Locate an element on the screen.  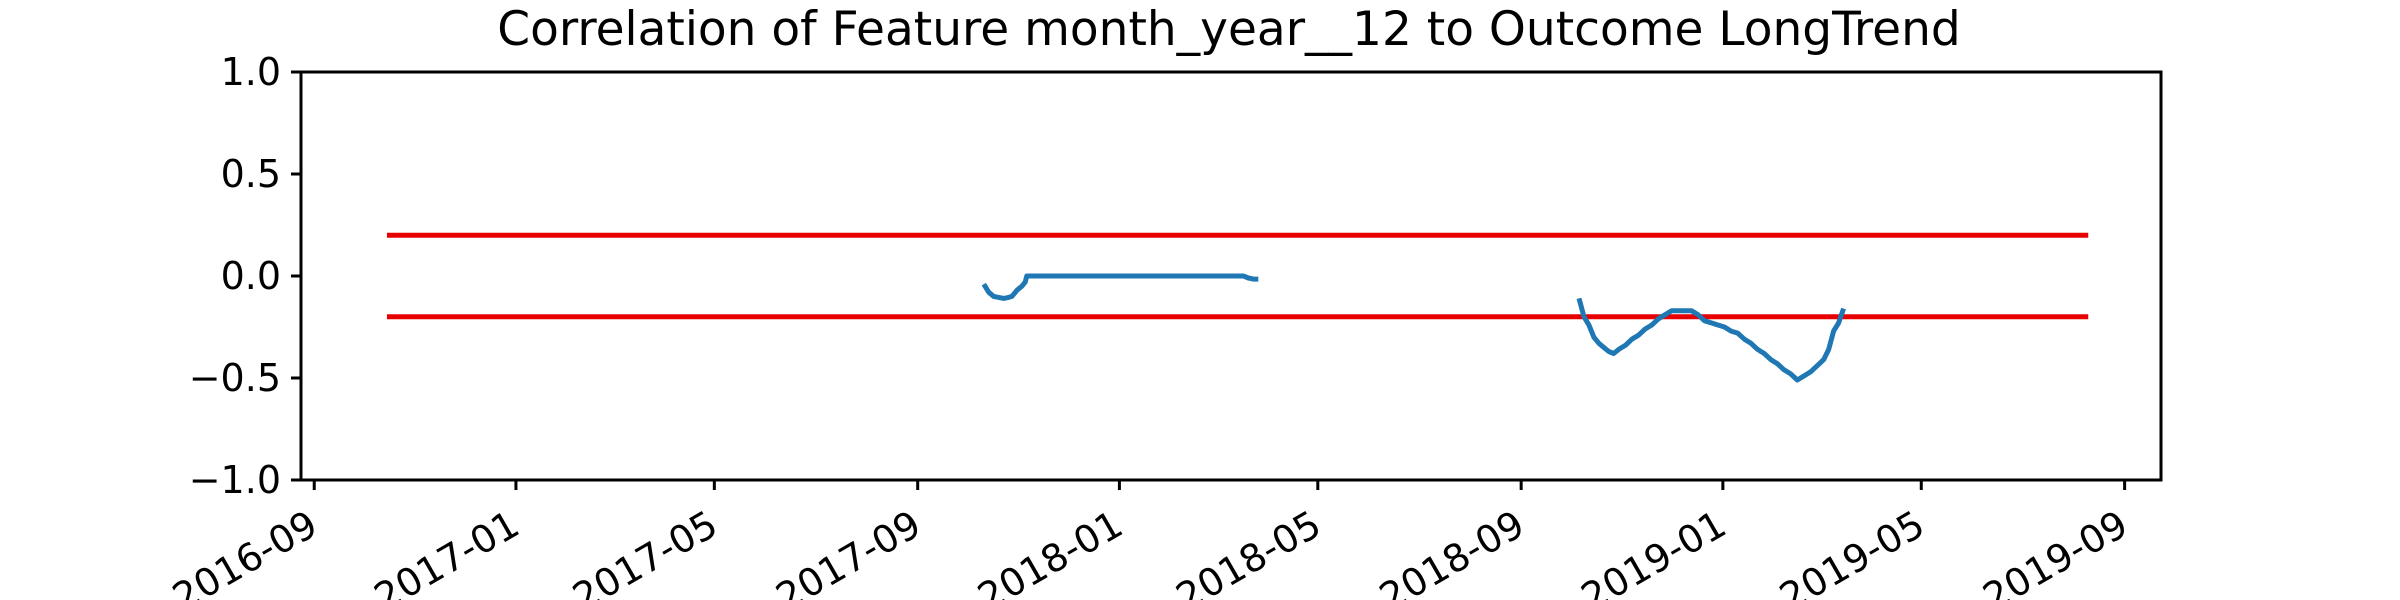
x-tick-label: 2019-05 is located at coordinates (1852, 551).